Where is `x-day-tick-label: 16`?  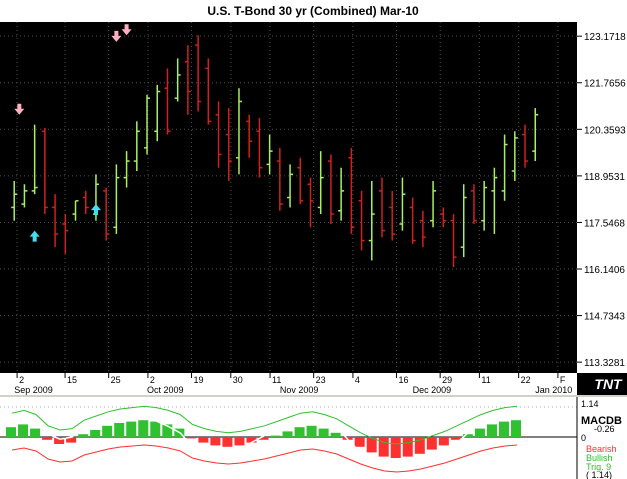
x-day-tick-label: 16 is located at coordinates (404, 380).